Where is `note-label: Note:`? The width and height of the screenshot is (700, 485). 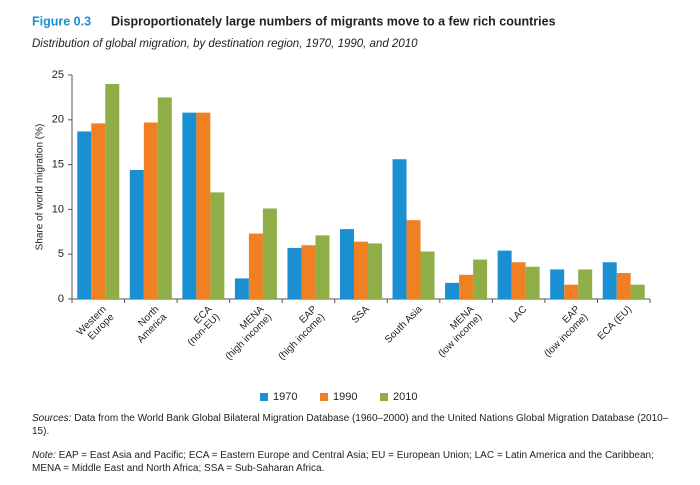
note-label: Note: is located at coordinates (44, 455).